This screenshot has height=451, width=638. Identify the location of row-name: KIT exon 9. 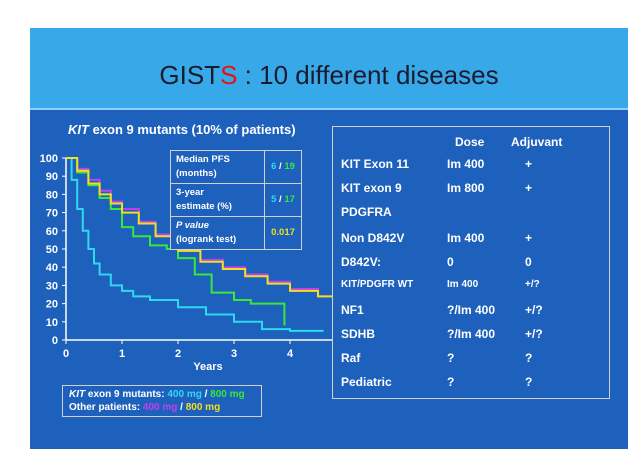
(371, 188).